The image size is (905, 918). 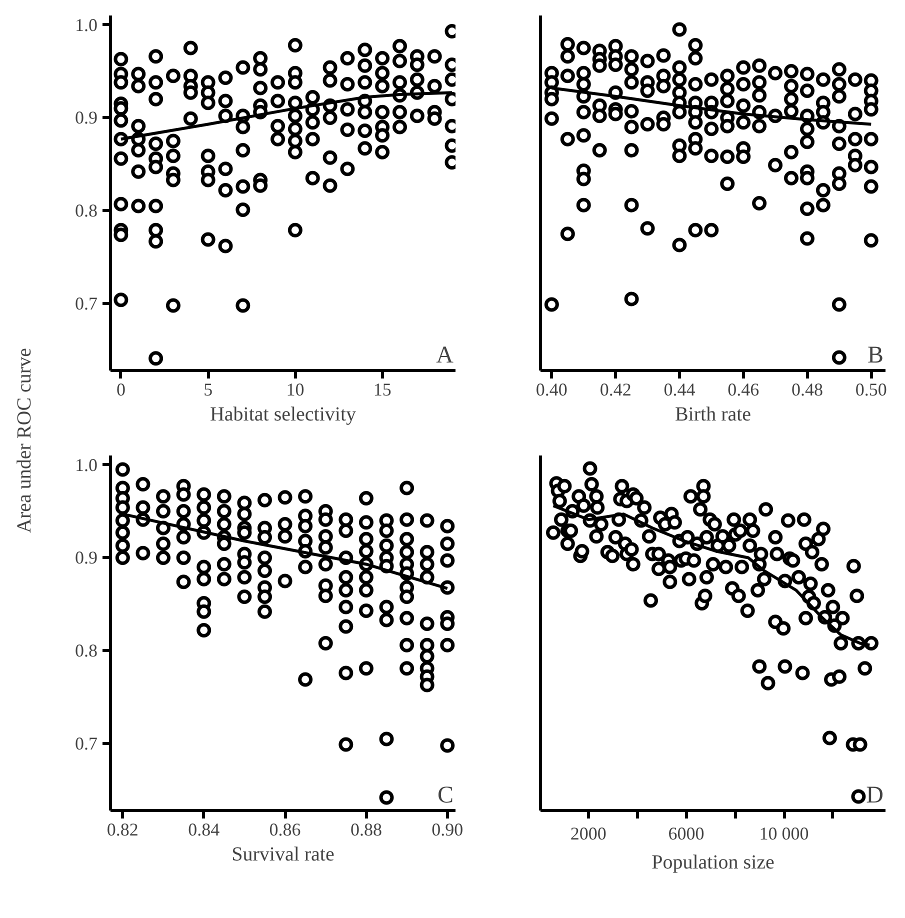 What do you see at coordinates (784, 834) in the screenshot?
I see `x-tick-label: 10 000` at bounding box center [784, 834].